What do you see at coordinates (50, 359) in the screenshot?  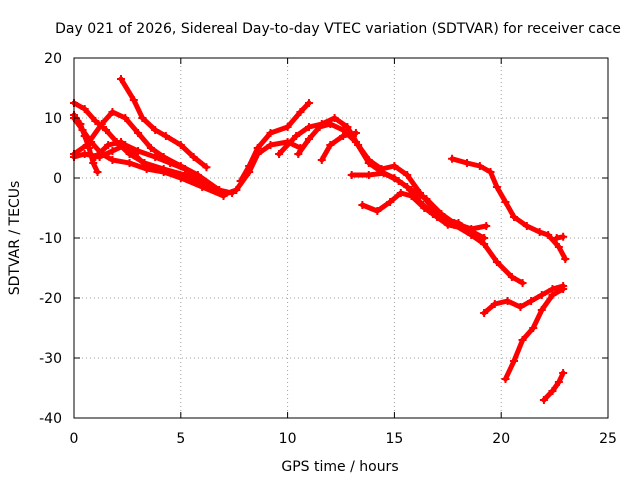 I see `y-tick-label: -30` at bounding box center [50, 359].